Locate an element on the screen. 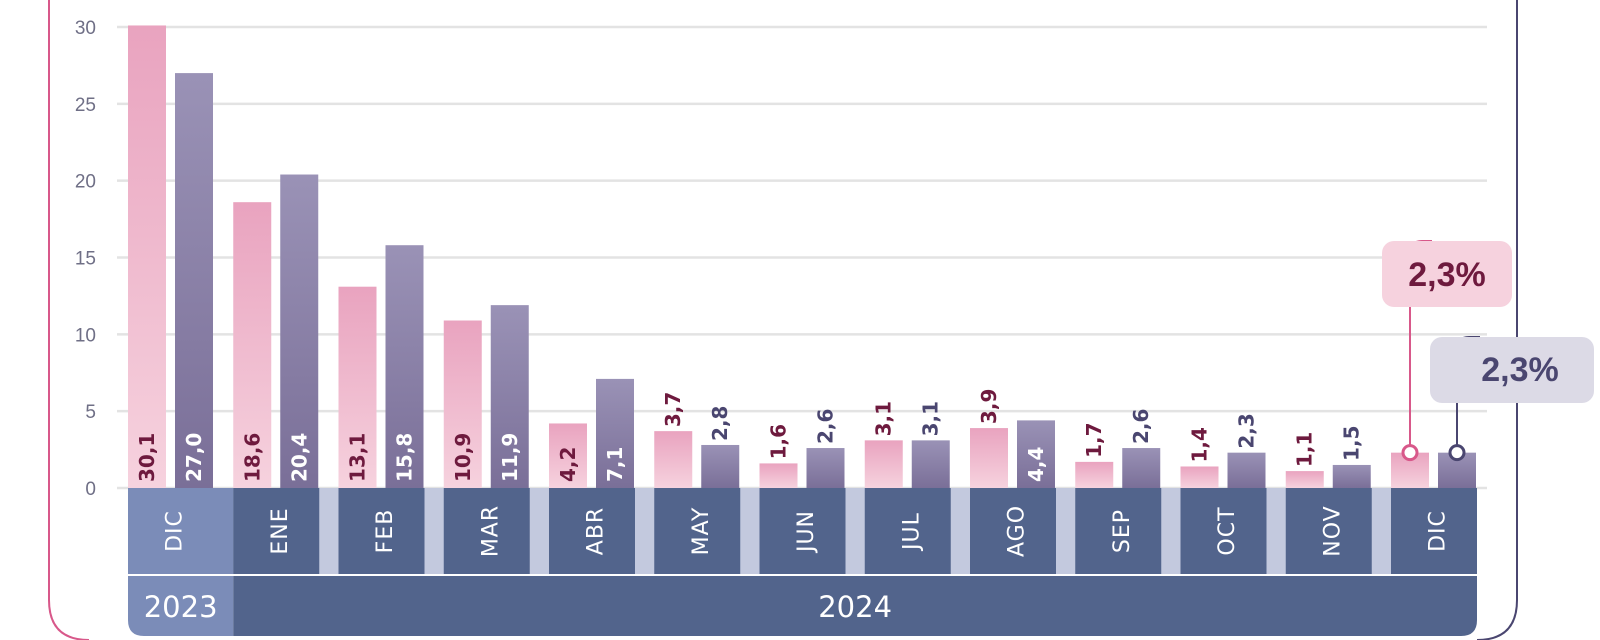 The width and height of the screenshot is (1600, 640). y-tick-label: 30 is located at coordinates (85, 28).